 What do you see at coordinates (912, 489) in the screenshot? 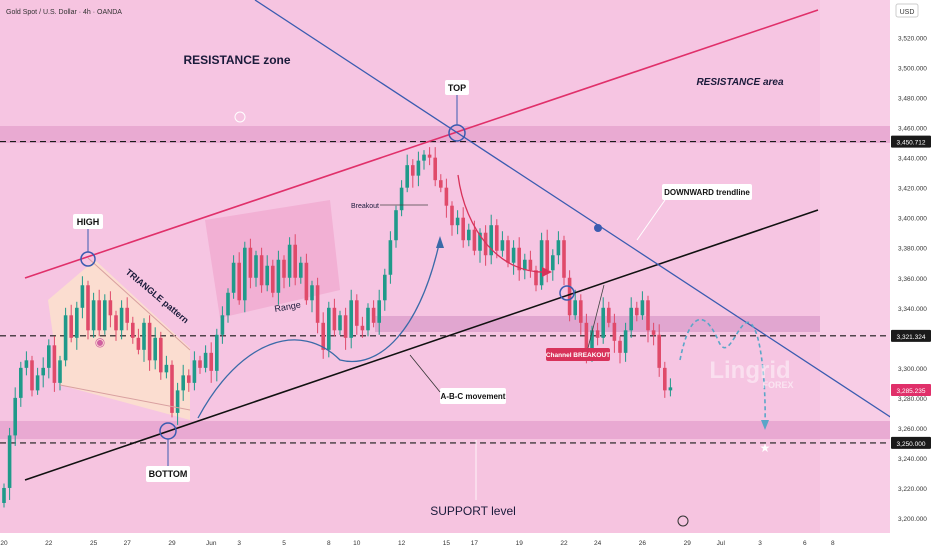
I see `y-tick-label: 3,220.000` at bounding box center [912, 489].